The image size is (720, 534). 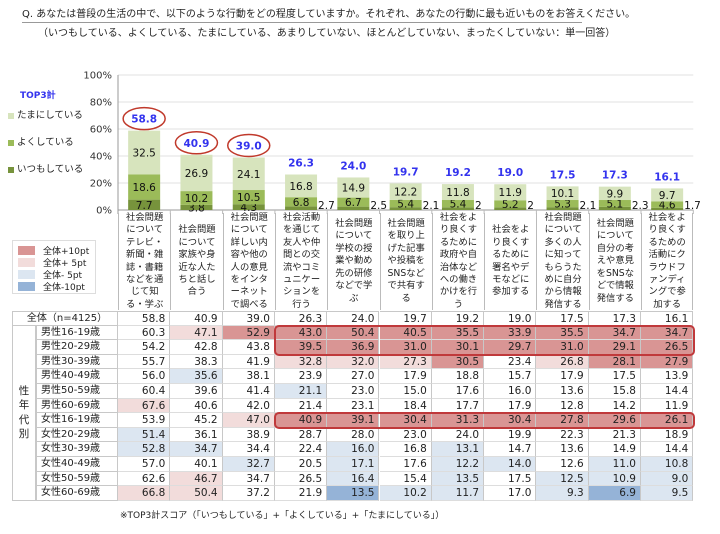 I want to click on bar-segment-label: 11.9, so click(x=510, y=193).